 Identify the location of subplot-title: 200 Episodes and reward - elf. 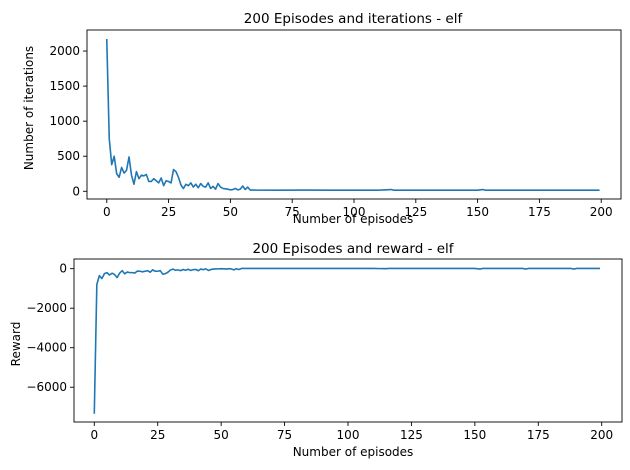
(353, 249).